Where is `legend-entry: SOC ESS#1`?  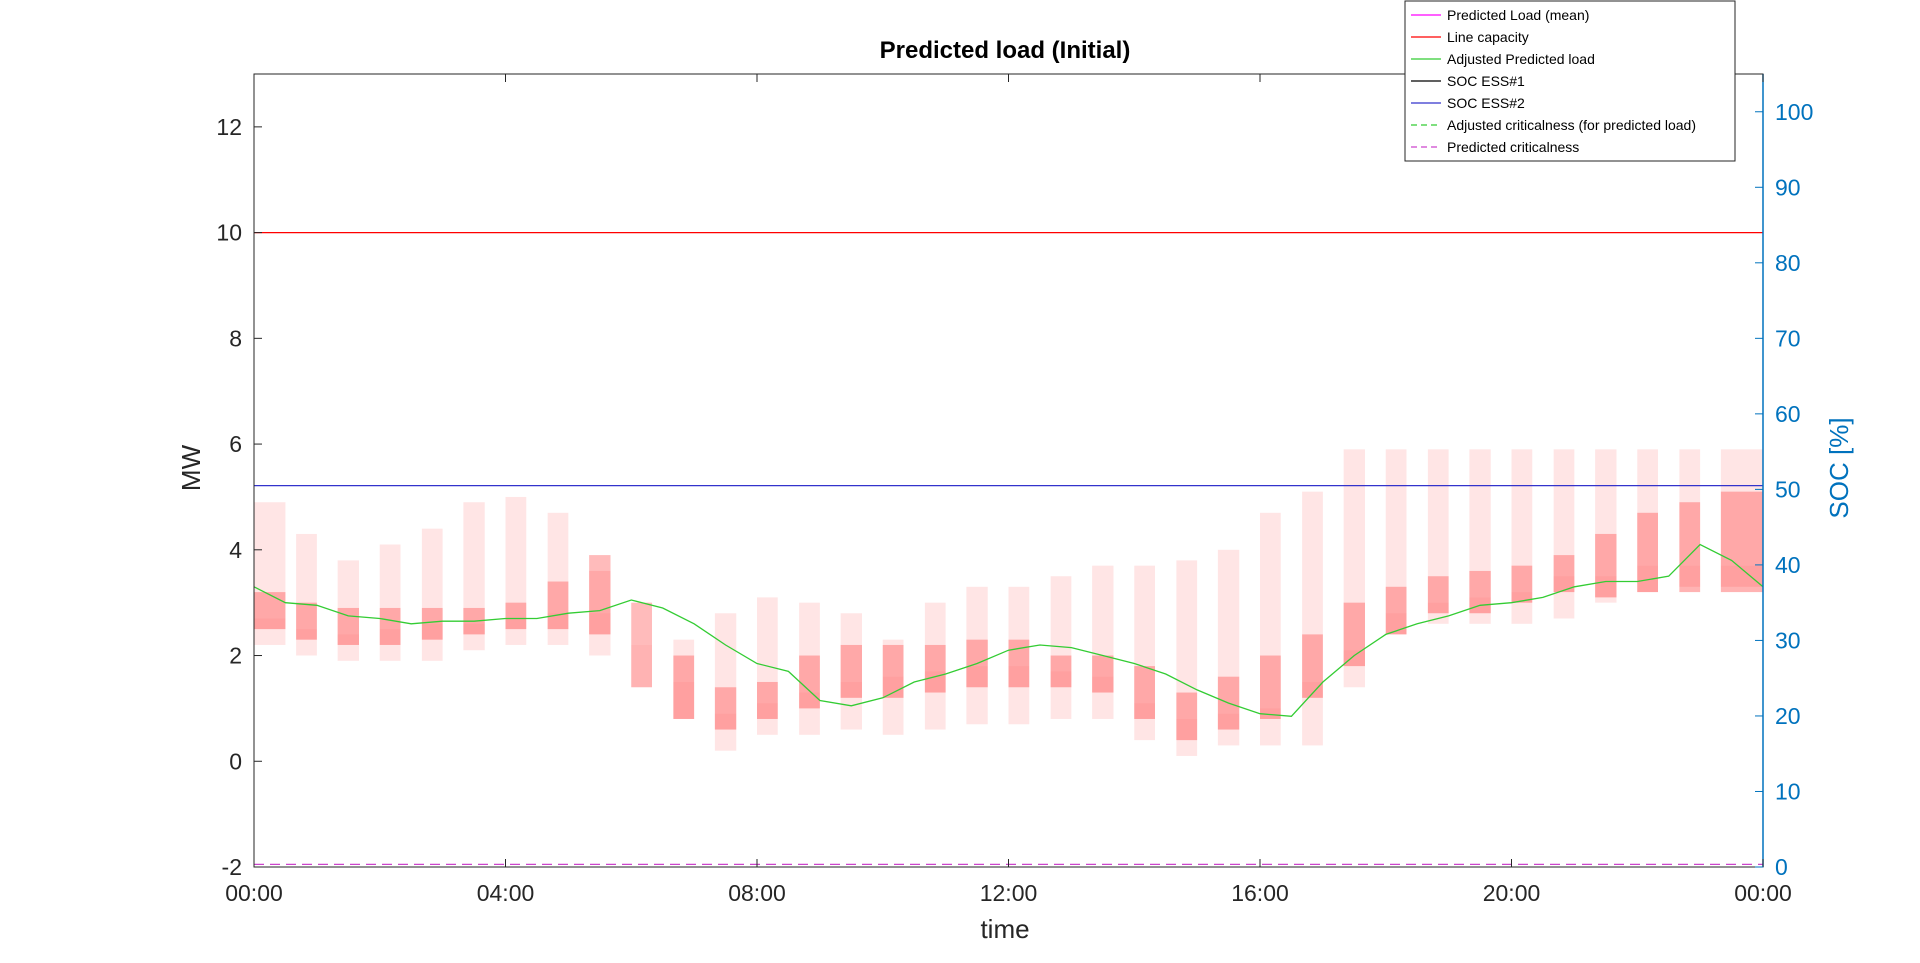
legend-entry: SOC ESS#1 is located at coordinates (1486, 81).